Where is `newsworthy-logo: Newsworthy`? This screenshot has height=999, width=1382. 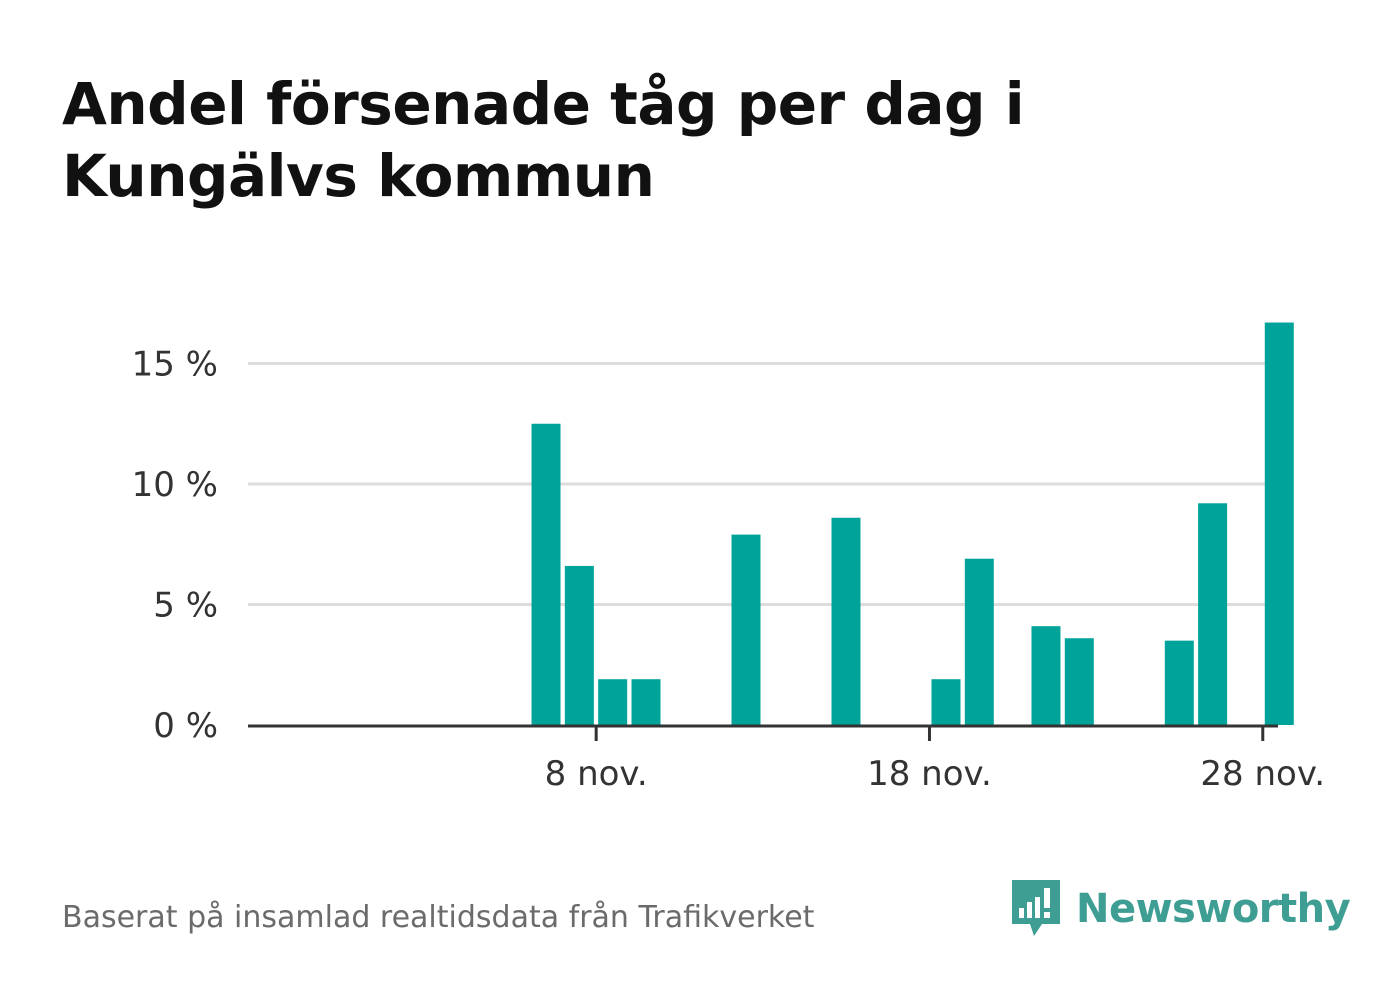
newsworthy-logo: Newsworthy is located at coordinates (1180, 909).